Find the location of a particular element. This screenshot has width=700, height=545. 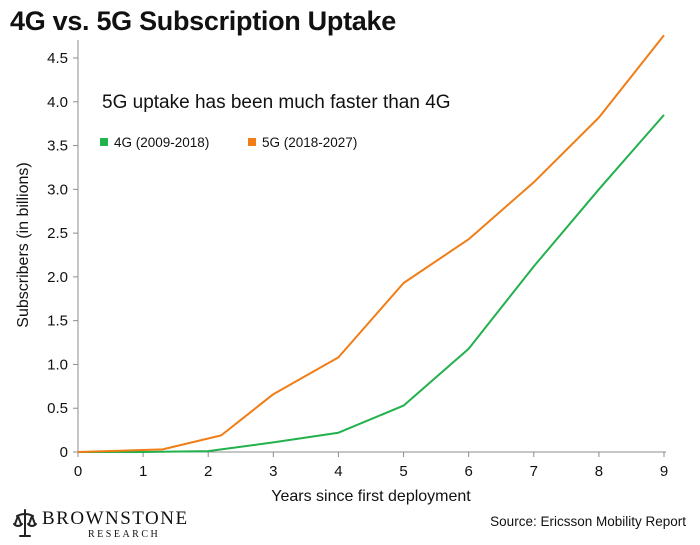

brand-name: BROWNSTONE is located at coordinates (115, 518).